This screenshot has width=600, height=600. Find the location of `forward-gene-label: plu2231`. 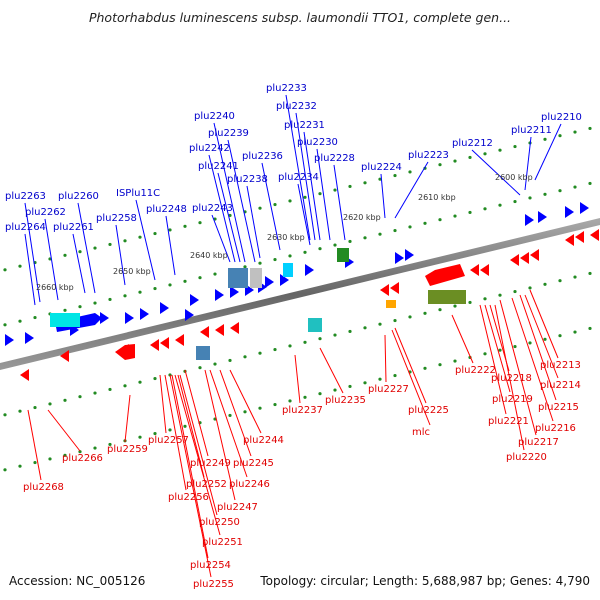

forward-gene-label: plu2231 is located at coordinates (304, 125).